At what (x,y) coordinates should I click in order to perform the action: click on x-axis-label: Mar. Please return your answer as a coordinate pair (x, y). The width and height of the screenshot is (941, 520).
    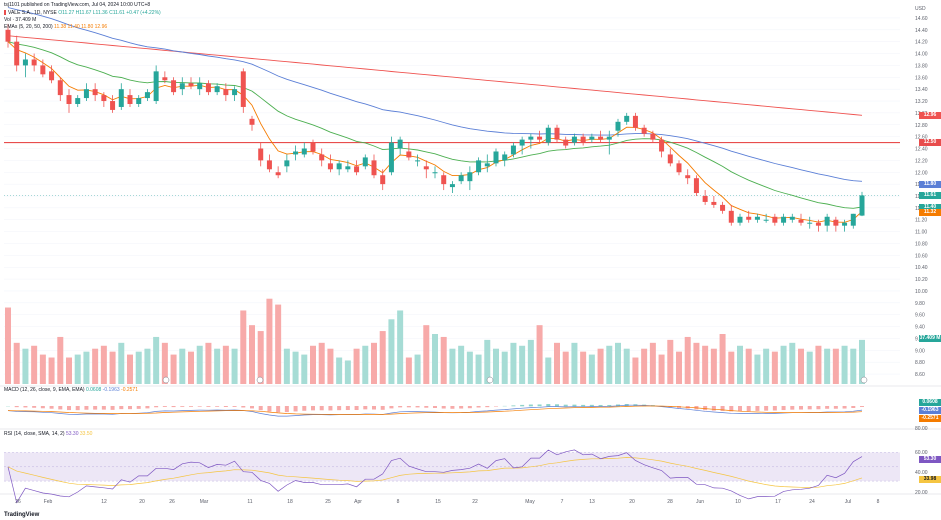
    Looking at the image, I should click on (204, 502).